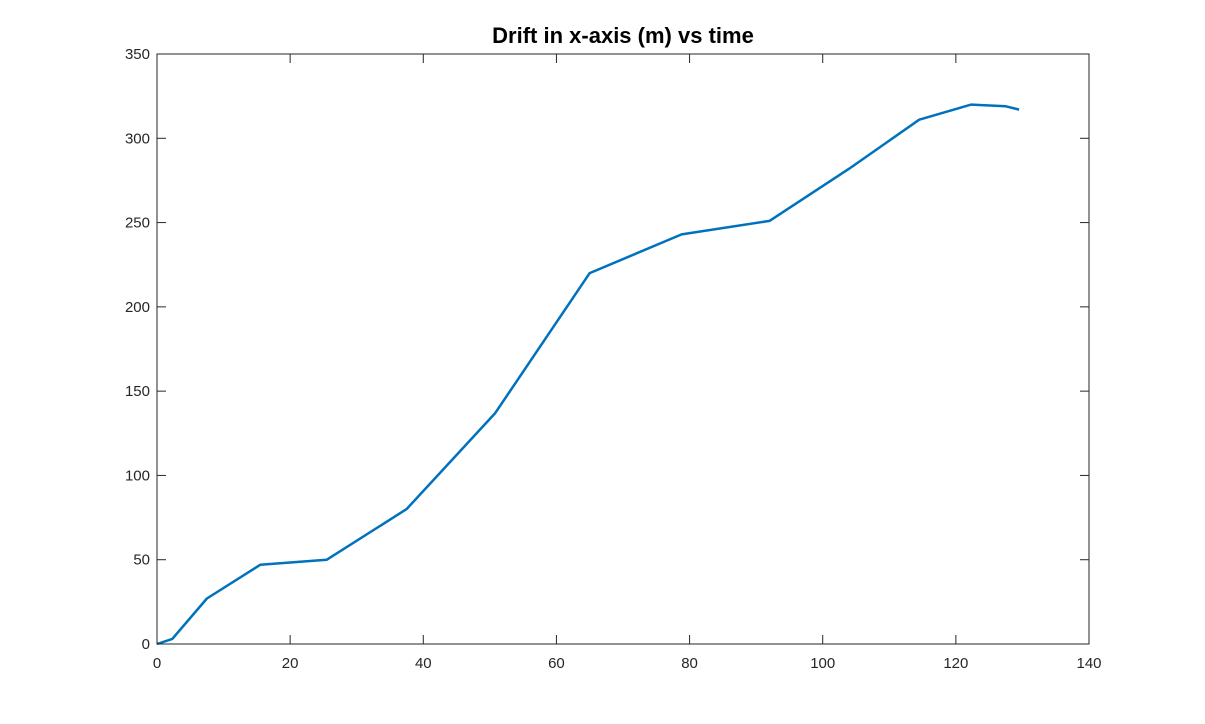 Image resolution: width=1205 pixels, height=724 pixels. I want to click on y-tick-label: 0, so click(146, 644).